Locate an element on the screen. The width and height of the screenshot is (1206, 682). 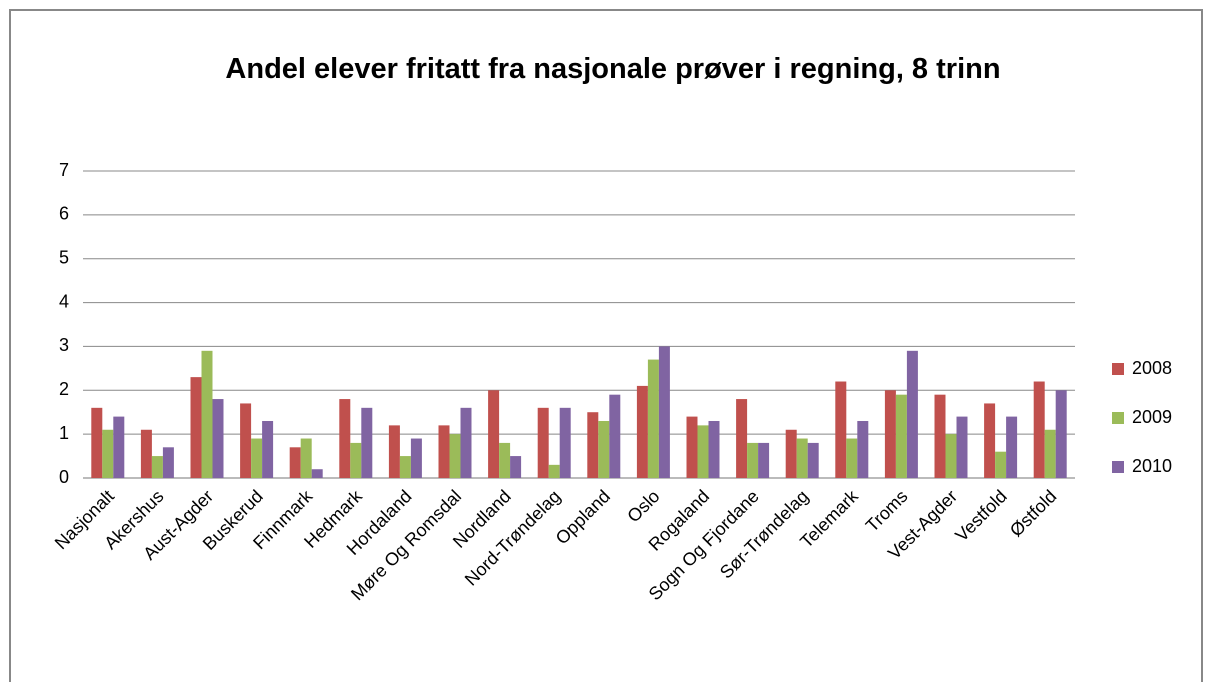
x-tick-label: Vestfold is located at coordinates (980, 515).